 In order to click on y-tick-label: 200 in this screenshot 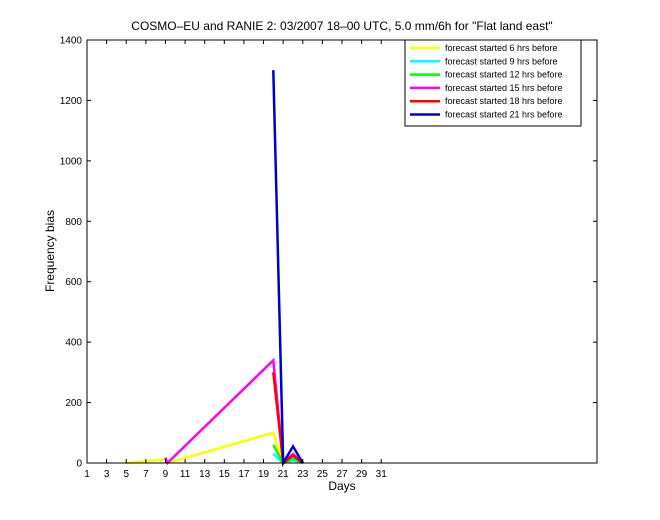, I will do `click(73, 403)`.